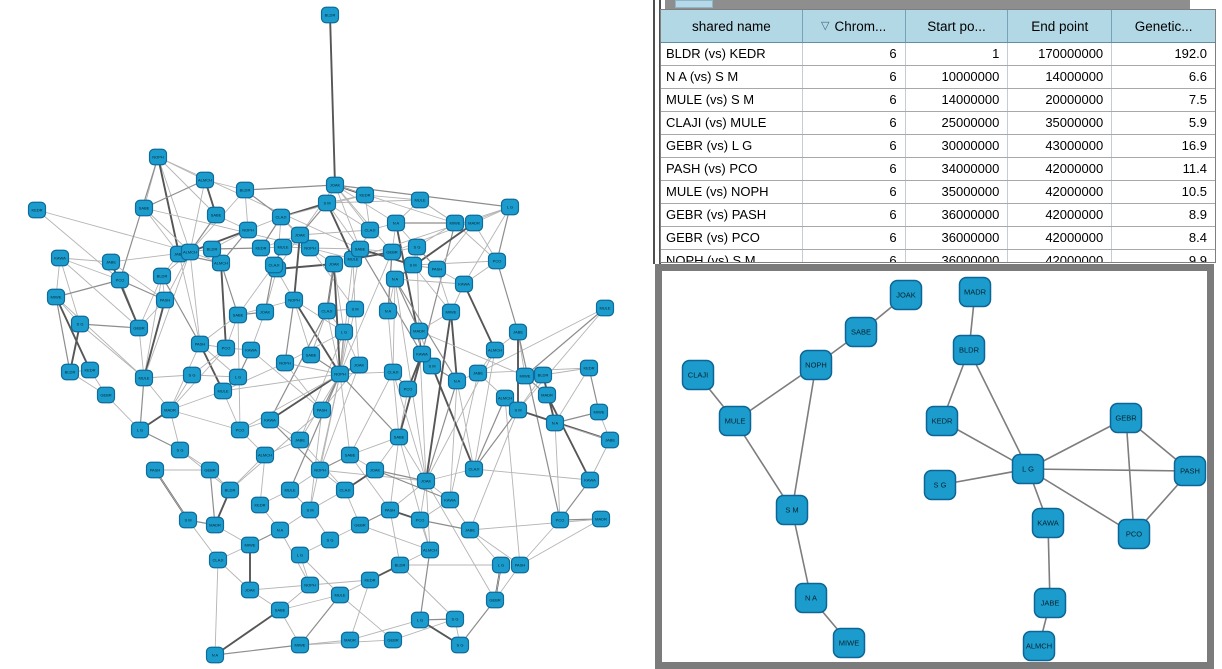 The width and height of the screenshot is (1222, 669). Describe the element at coordinates (694, 4) in the screenshot. I see `scrollbar-thumb` at that location.